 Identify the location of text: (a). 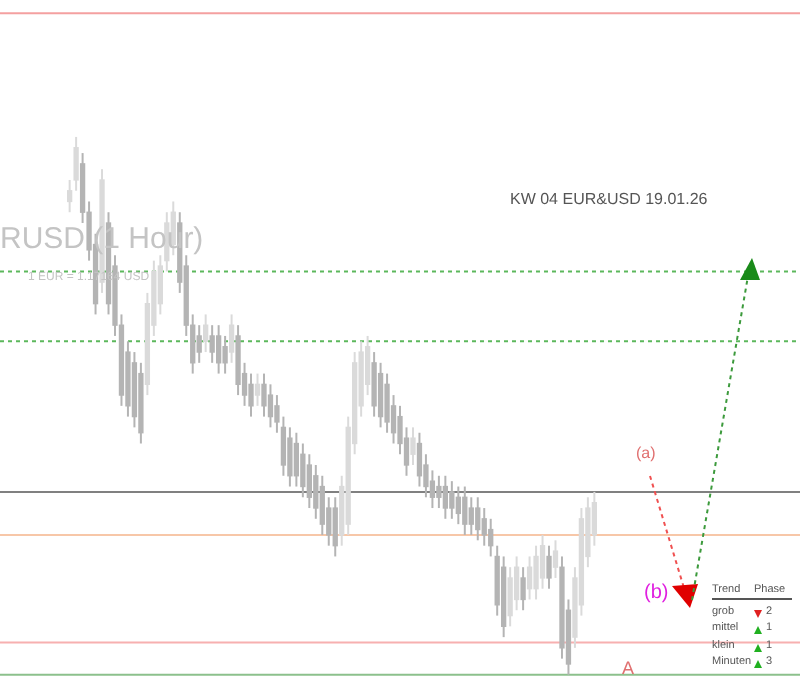
(646, 453).